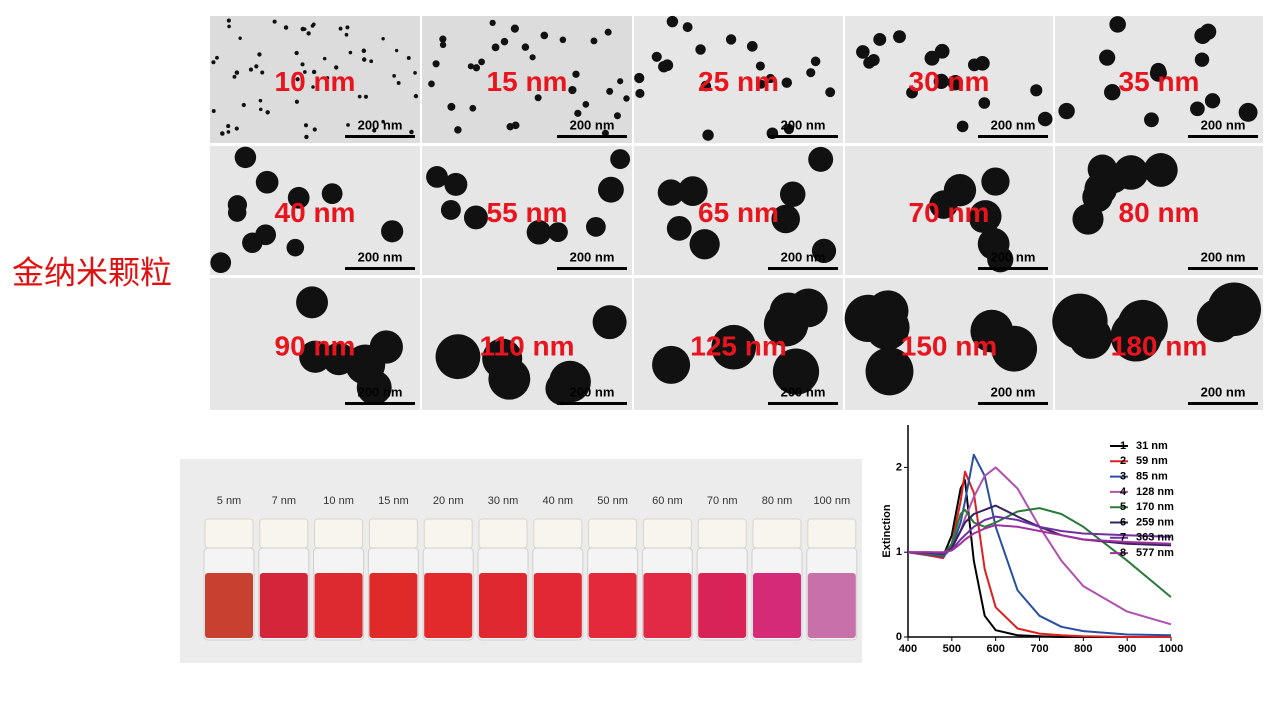 The height and width of the screenshot is (725, 1280). What do you see at coordinates (448, 501) in the screenshot?
I see `vial-label: 20 nm` at bounding box center [448, 501].